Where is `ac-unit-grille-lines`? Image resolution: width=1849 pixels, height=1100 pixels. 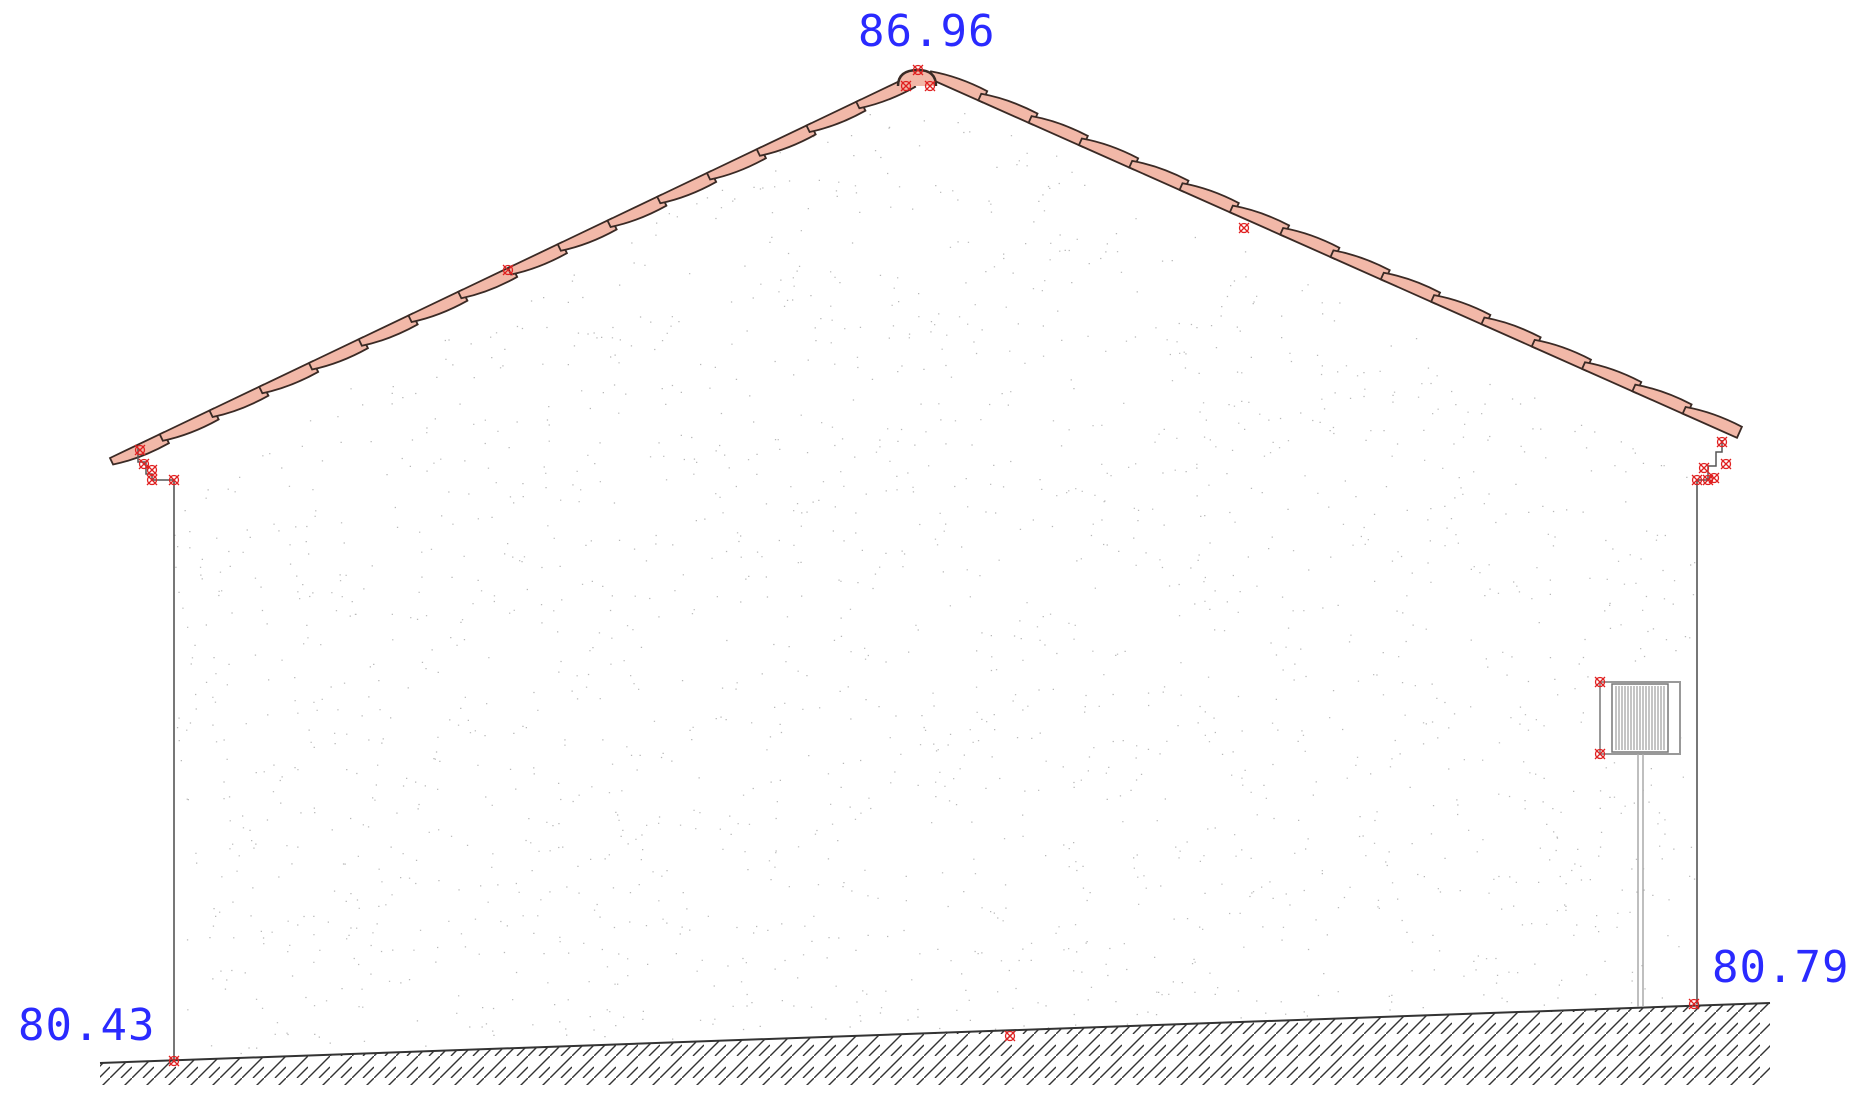 ac-unit-grille-lines is located at coordinates (1640, 718).